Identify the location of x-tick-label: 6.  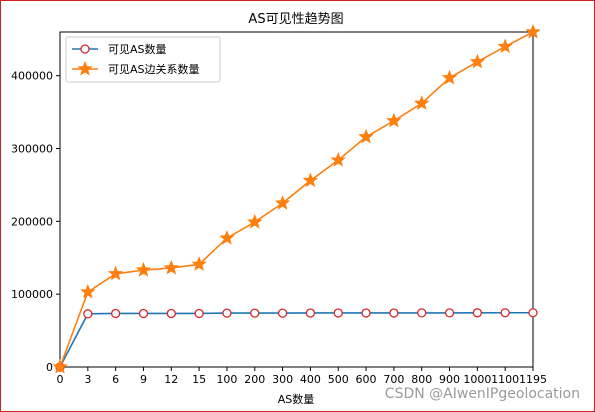
(115, 379).